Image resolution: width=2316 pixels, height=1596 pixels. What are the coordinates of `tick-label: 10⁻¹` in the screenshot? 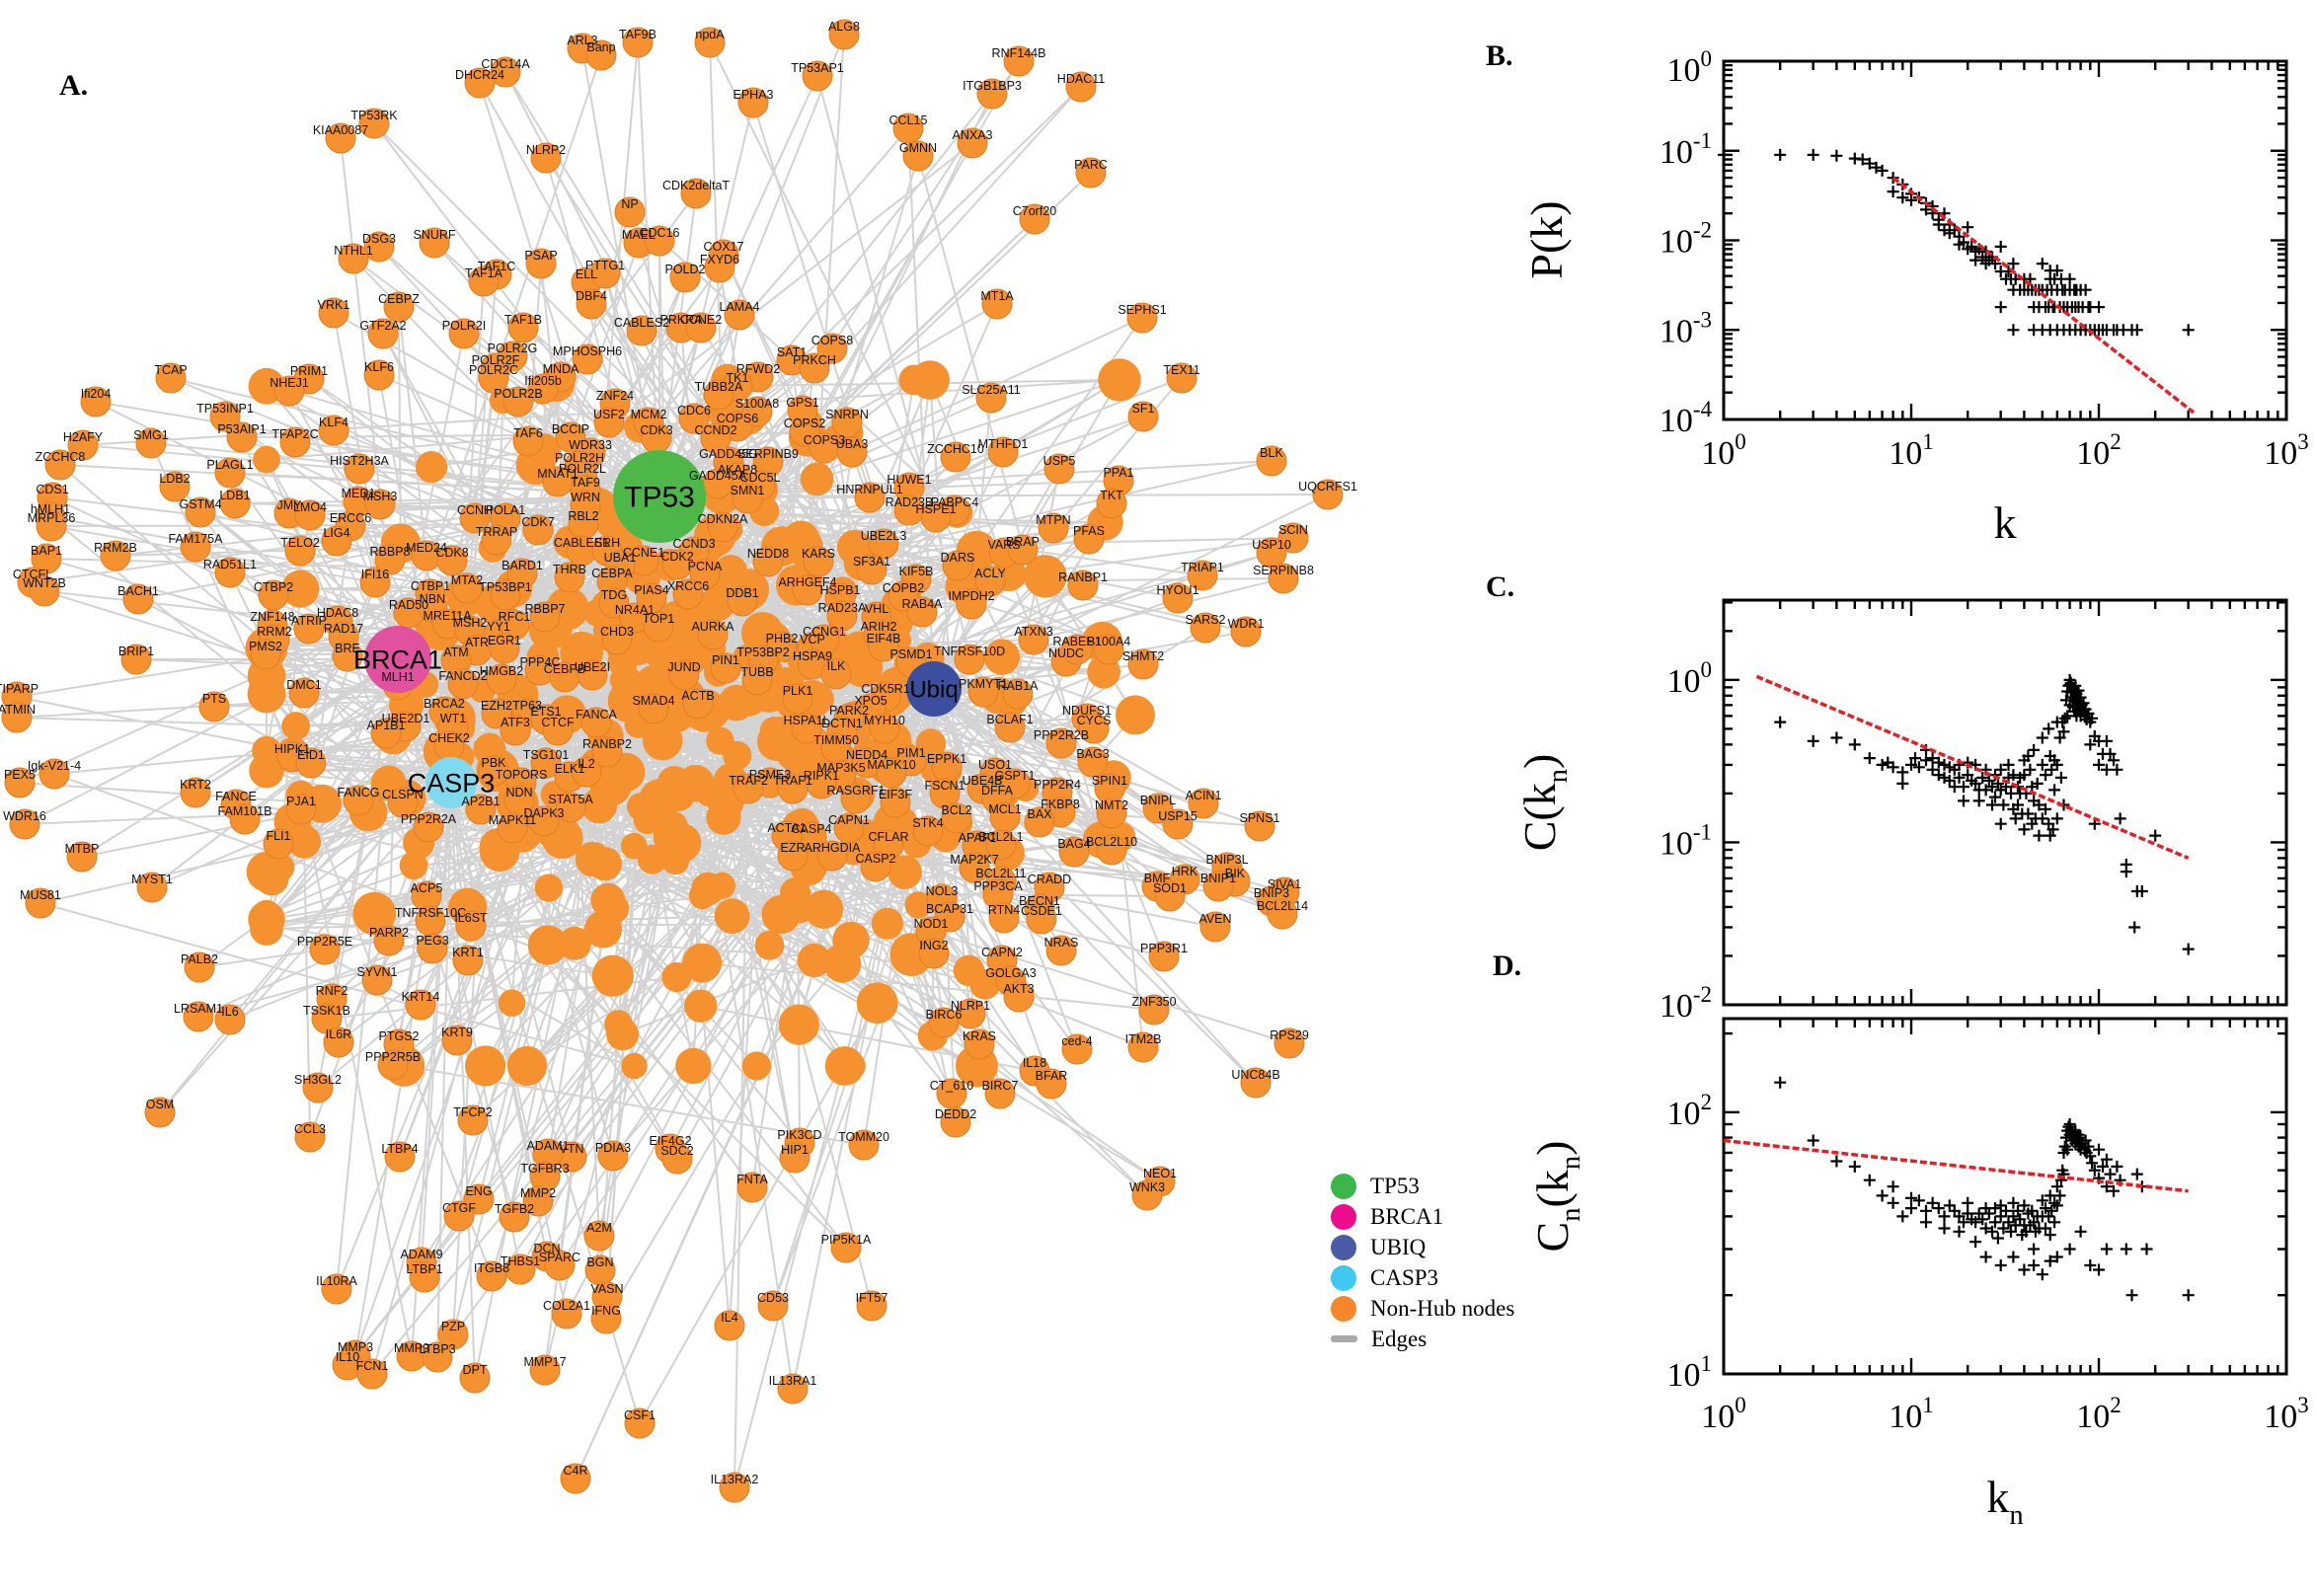 It's located at (1686, 149).